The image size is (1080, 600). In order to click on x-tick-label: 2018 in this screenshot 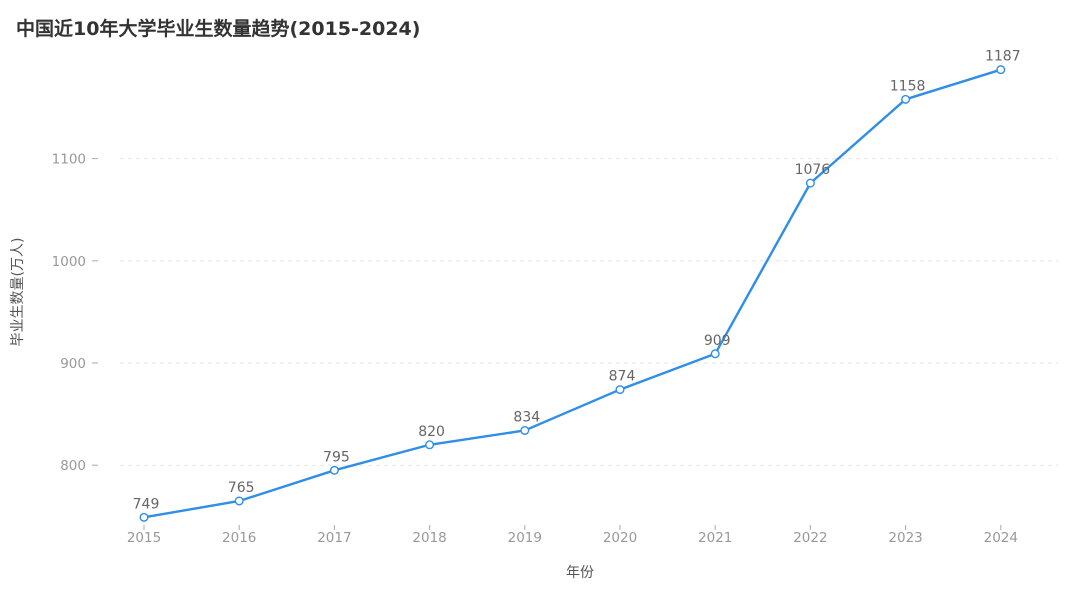, I will do `click(429, 538)`.